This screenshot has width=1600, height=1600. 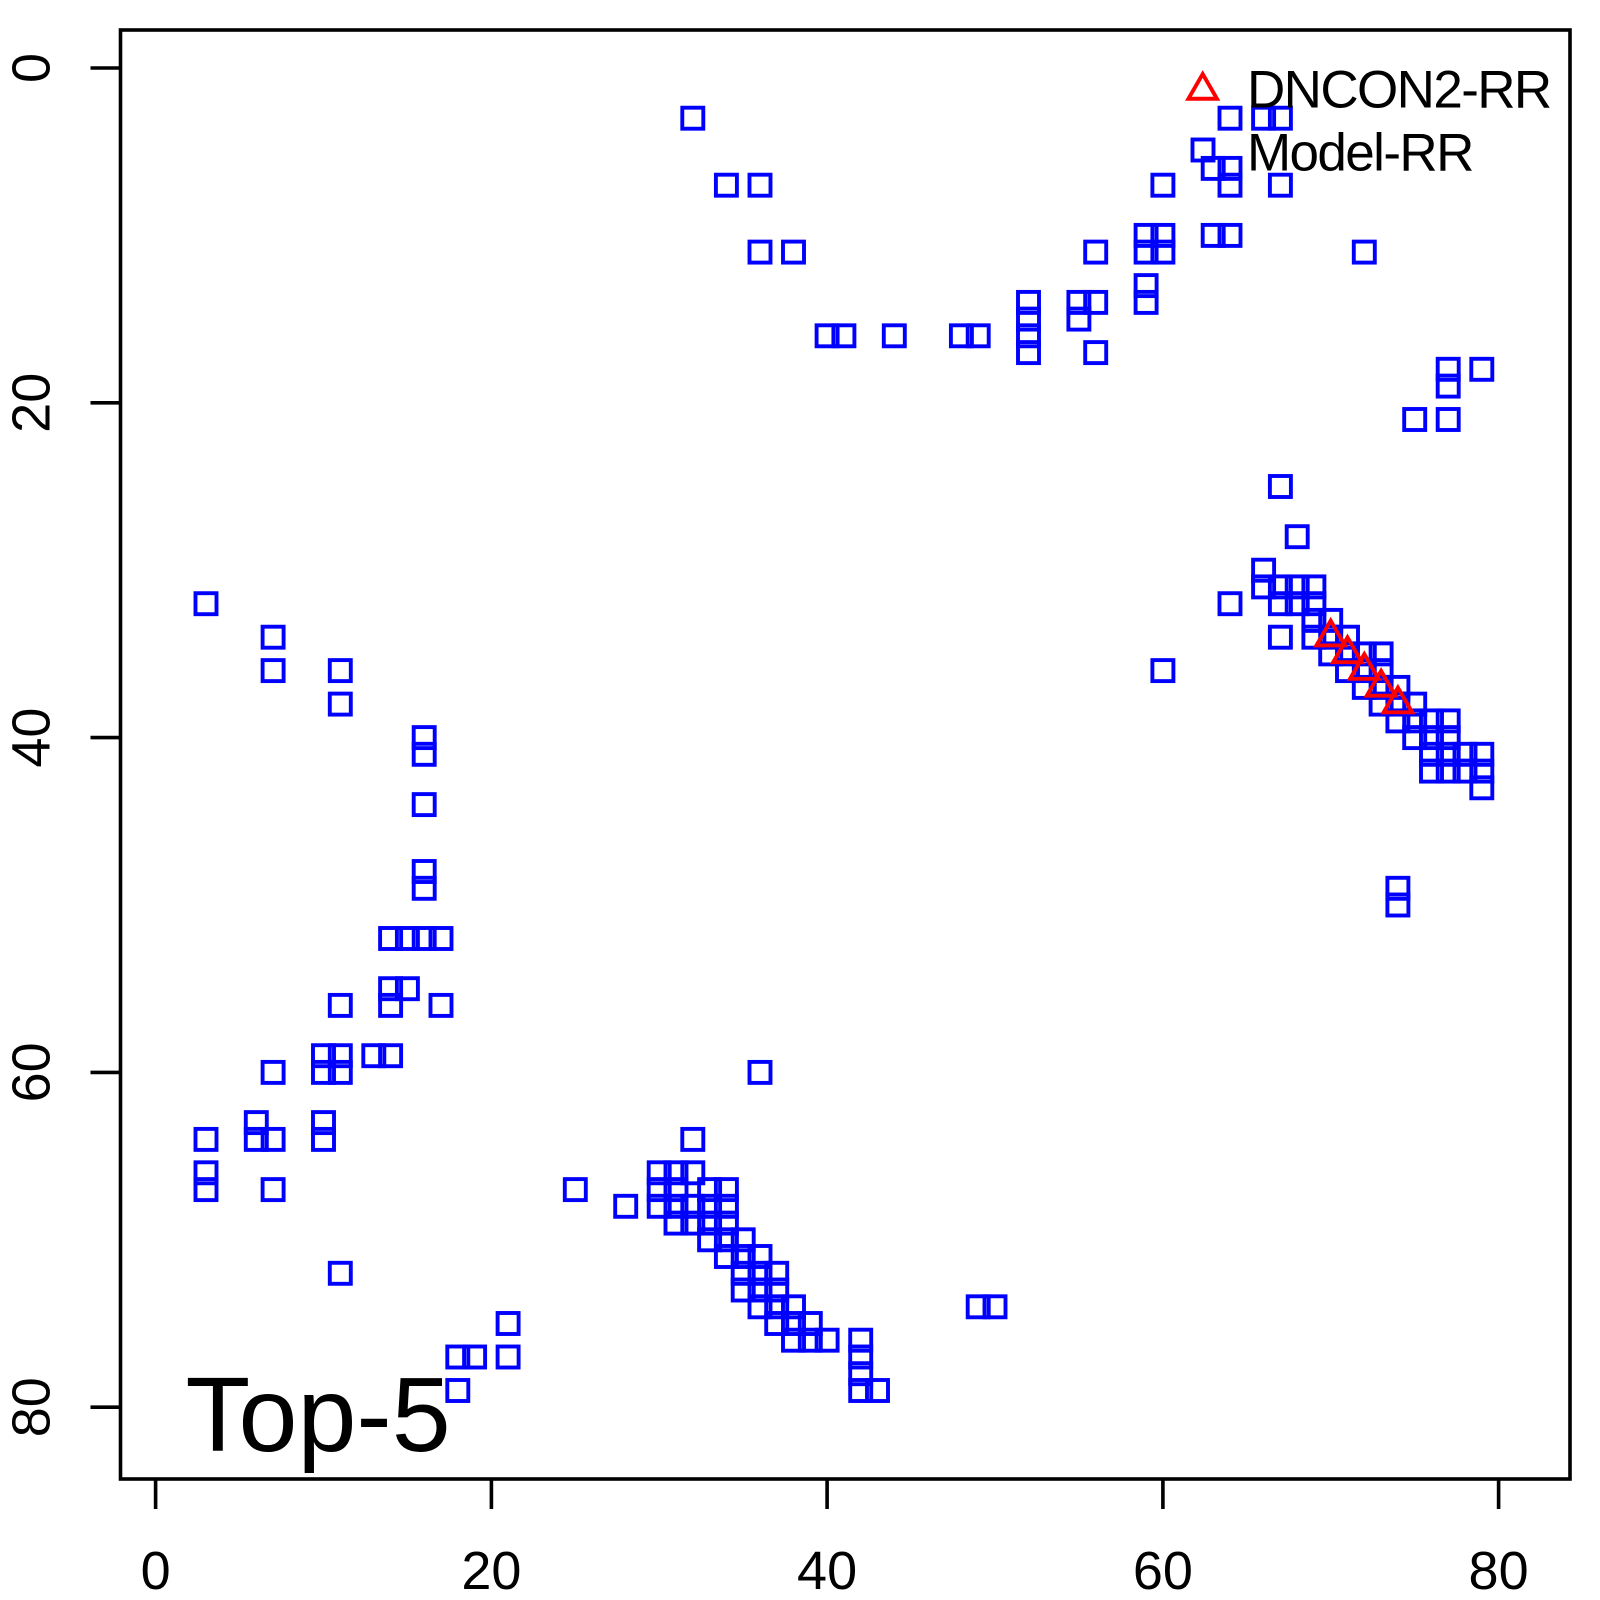 I want to click on svg-text: Top-5, so click(x=318, y=1415).